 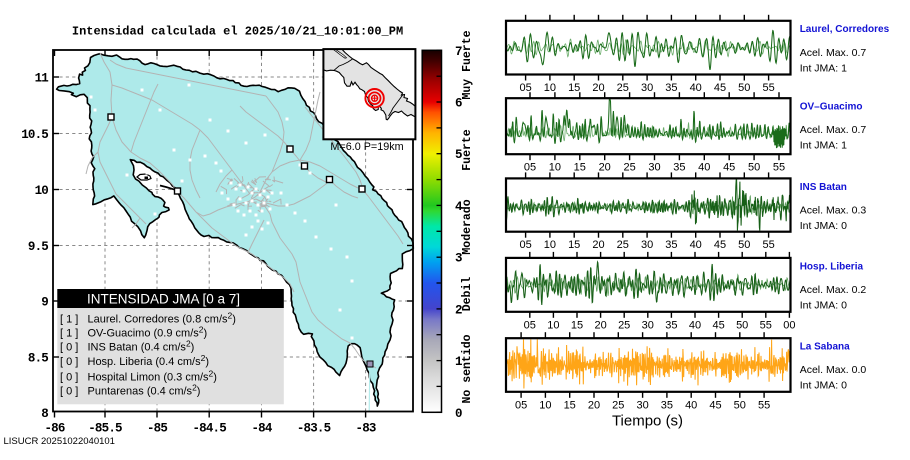 What do you see at coordinates (209, 429) in the screenshot?
I see `svg-text: -84.5` at bounding box center [209, 429].